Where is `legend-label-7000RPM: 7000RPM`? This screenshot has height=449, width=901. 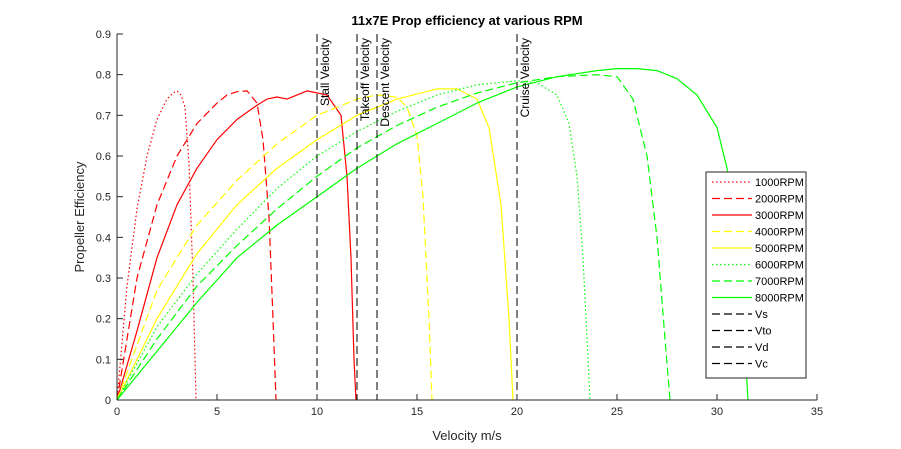
legend-label-7000RPM: 7000RPM is located at coordinates (779, 282).